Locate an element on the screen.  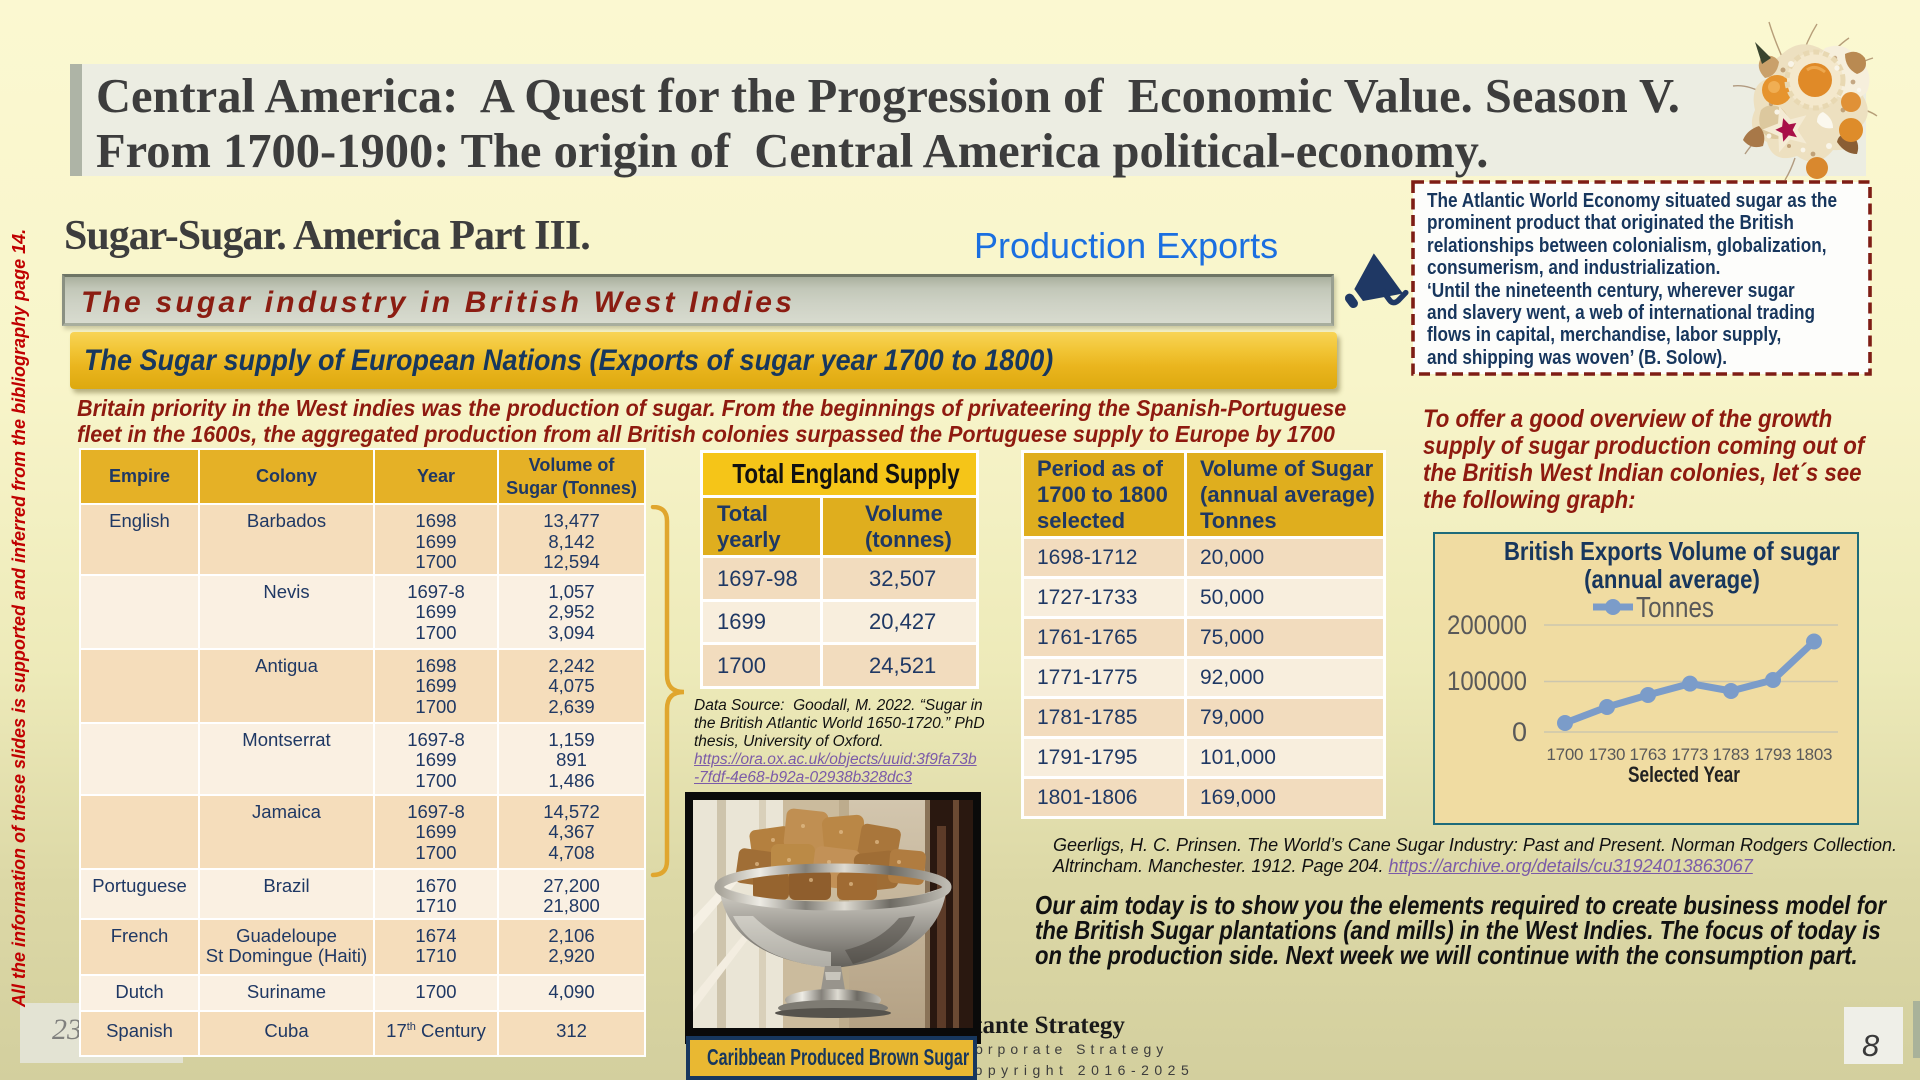
svg-text: 1803 is located at coordinates (1814, 754).